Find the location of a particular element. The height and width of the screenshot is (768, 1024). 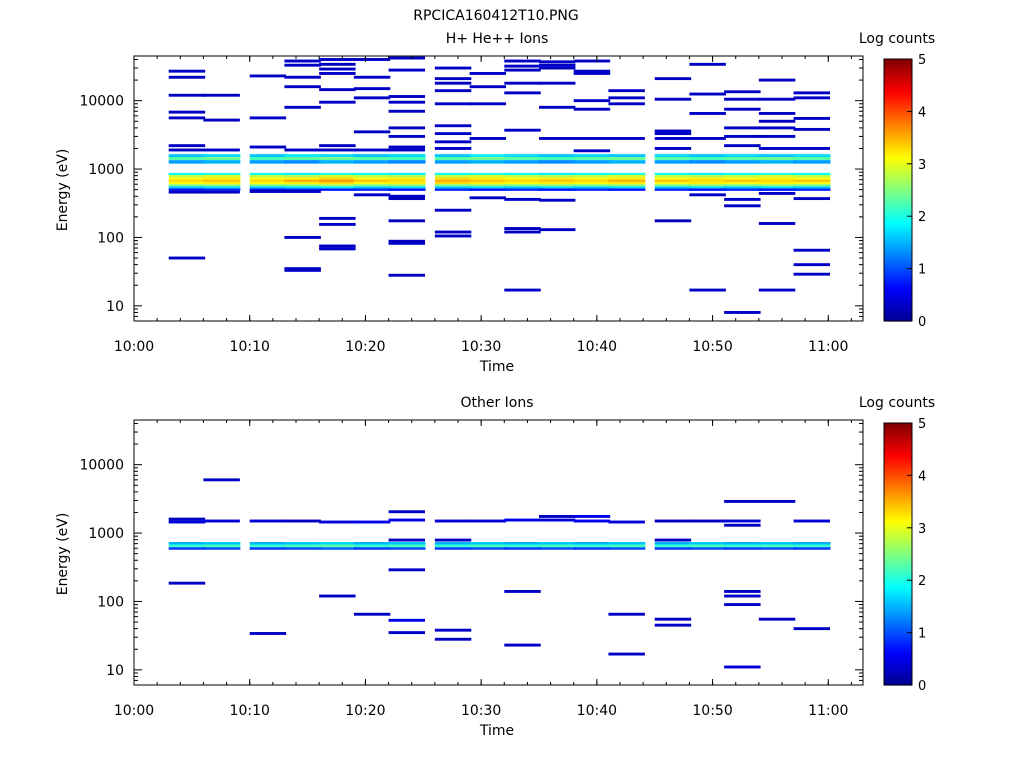

colorbar-tick-label: 0 is located at coordinates (922, 686).